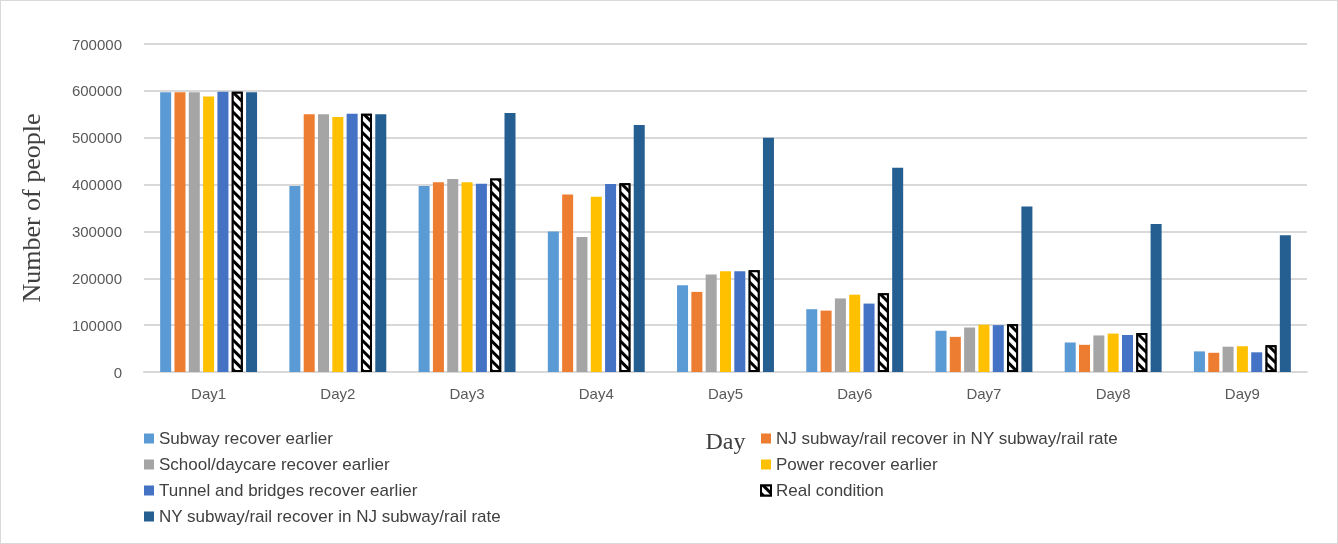 This screenshot has width=1338, height=544. What do you see at coordinates (96, 231) in the screenshot?
I see `y-tick-label: 300000` at bounding box center [96, 231].